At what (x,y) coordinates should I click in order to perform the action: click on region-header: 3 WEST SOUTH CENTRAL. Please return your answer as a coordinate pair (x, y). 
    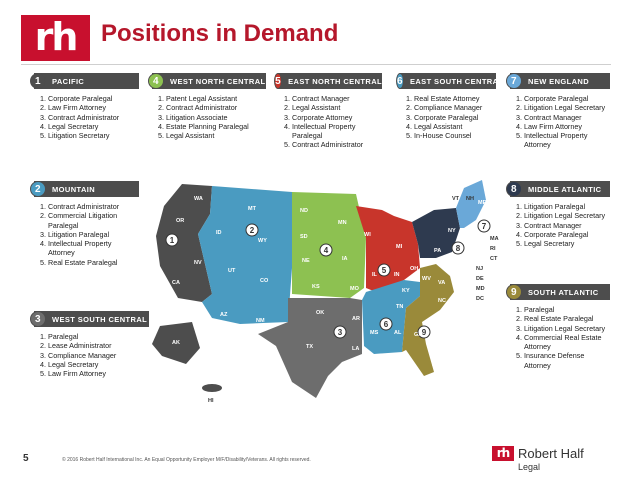
    Looking at the image, I should click on (89, 319).